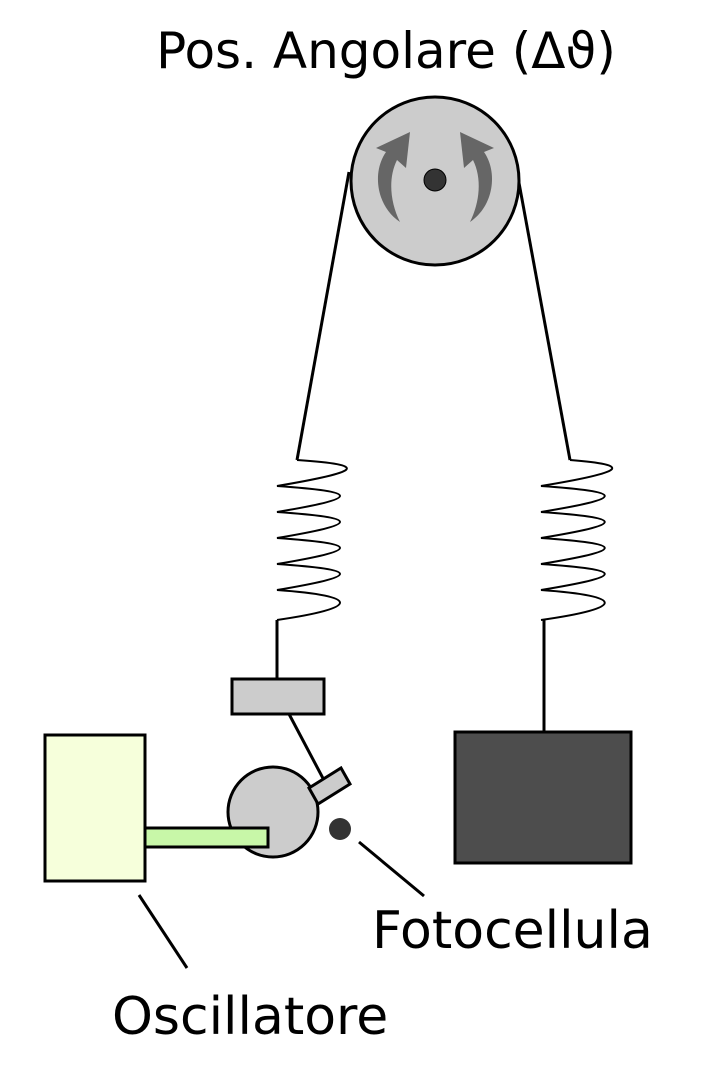 Image resolution: width=703 pixels, height=1070 pixels. I want to click on clamp-to-rotor-link, so click(307, 749).